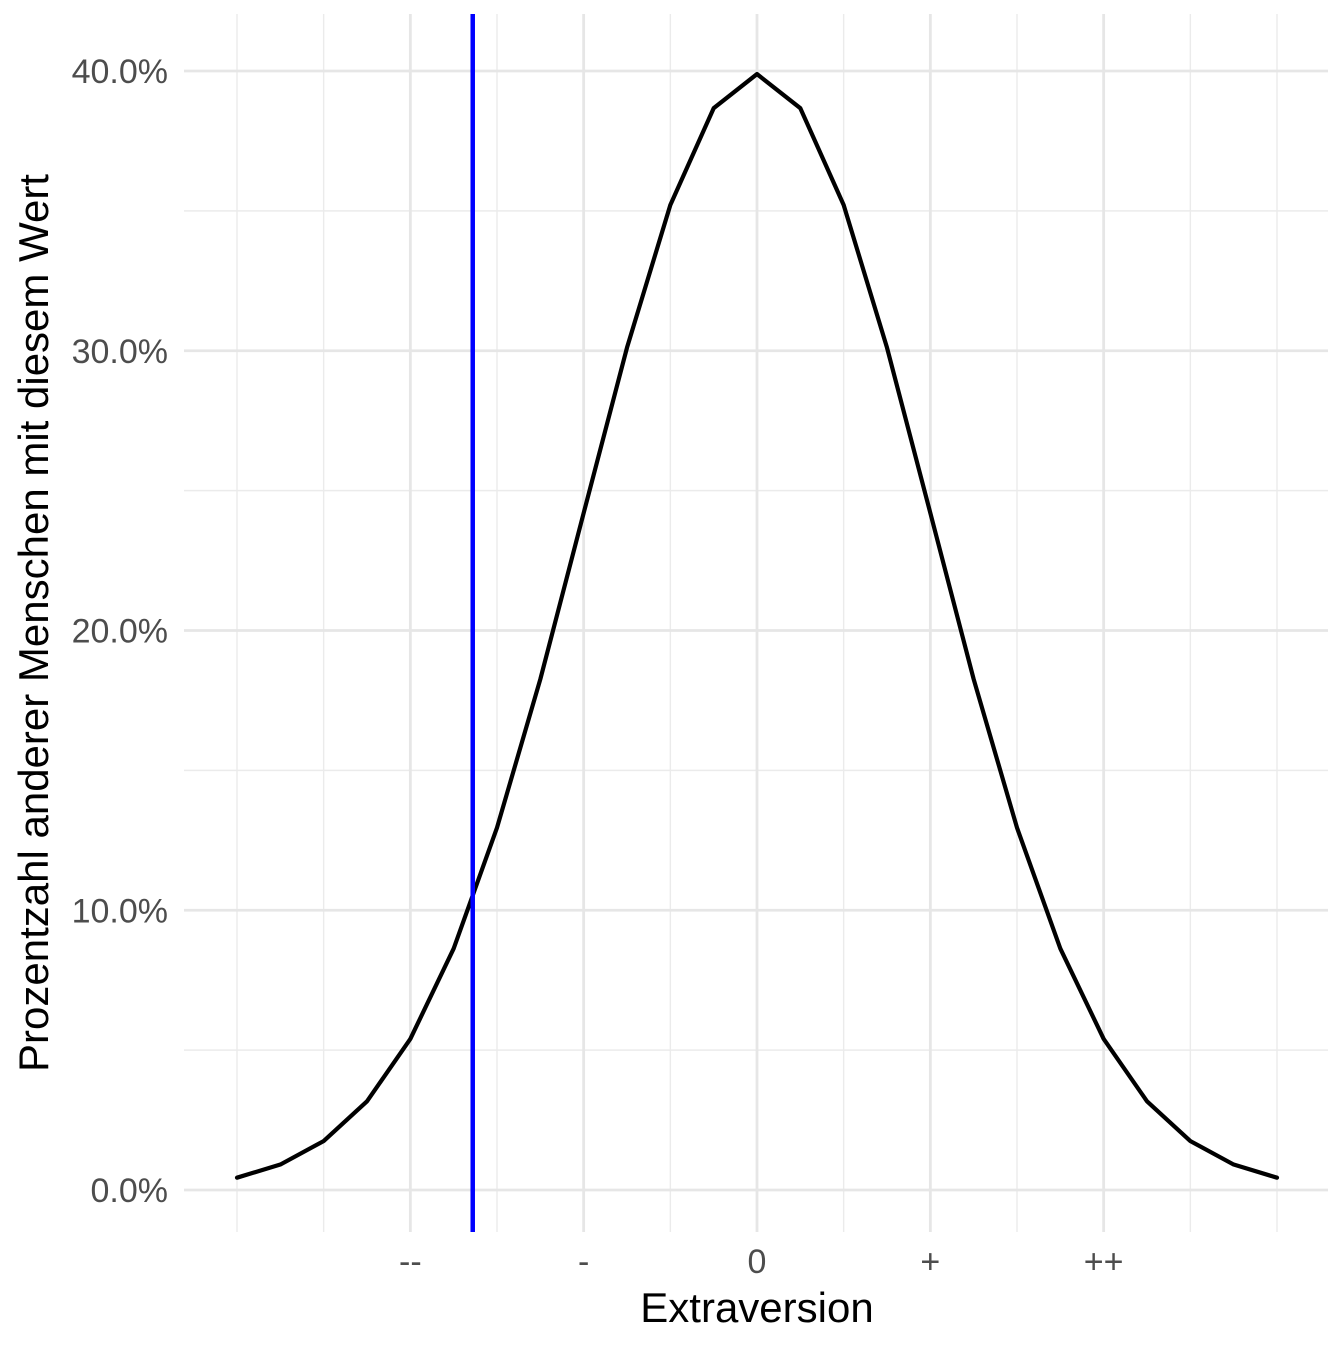  What do you see at coordinates (120, 72) in the screenshot?
I see `y-tick-label: 40.0%` at bounding box center [120, 72].